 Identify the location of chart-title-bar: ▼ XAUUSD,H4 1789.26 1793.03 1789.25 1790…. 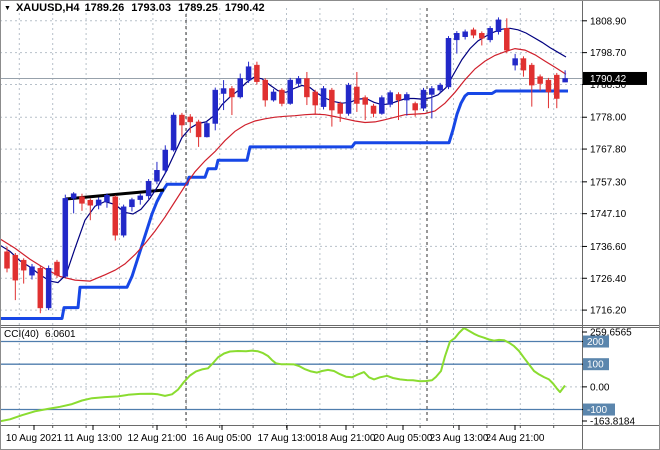
(134, 8).